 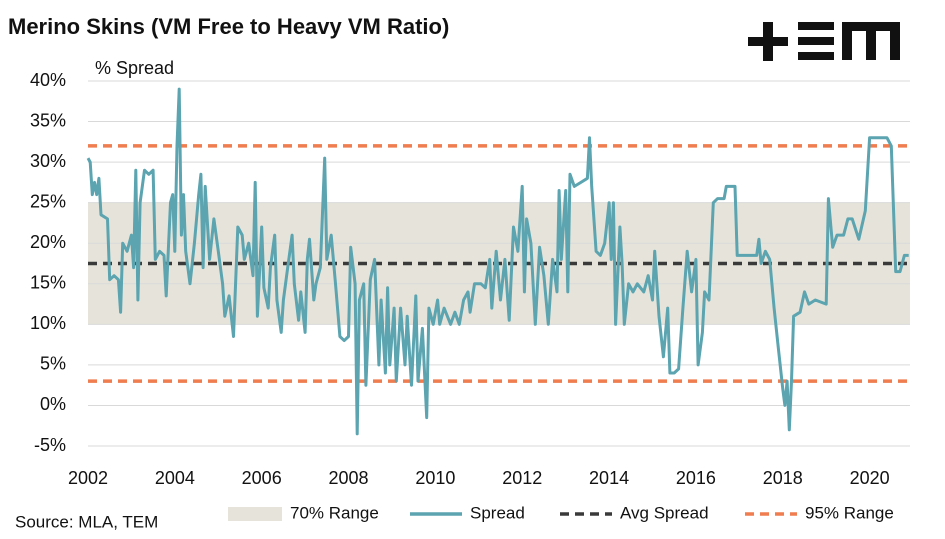 What do you see at coordinates (86, 521) in the screenshot?
I see `source: Source: MLA, TEM` at bounding box center [86, 521].